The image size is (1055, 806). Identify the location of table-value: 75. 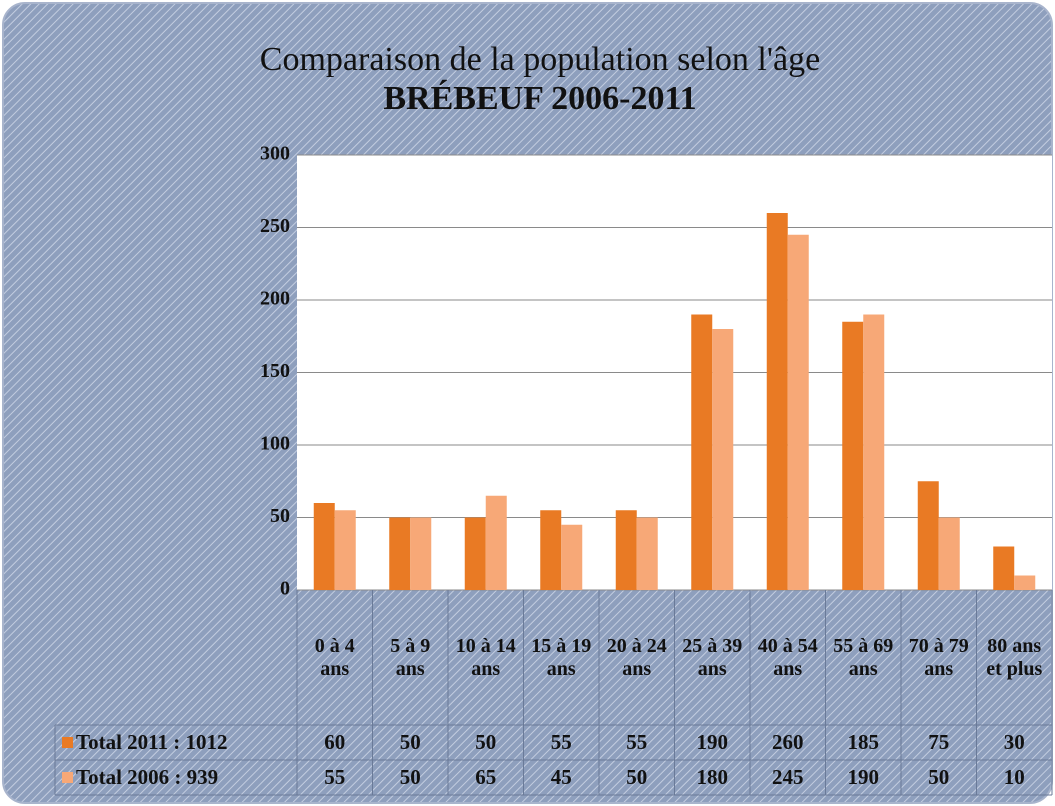
(939, 742).